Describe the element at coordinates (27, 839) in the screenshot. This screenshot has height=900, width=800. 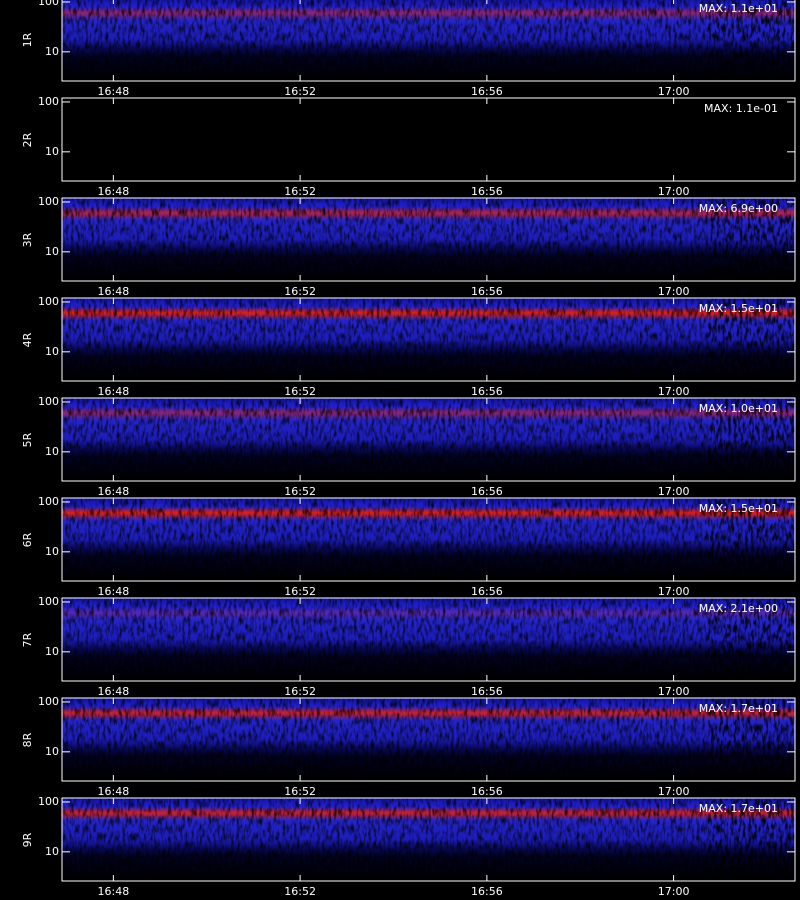
I see `y-axis-label: 9R` at that location.